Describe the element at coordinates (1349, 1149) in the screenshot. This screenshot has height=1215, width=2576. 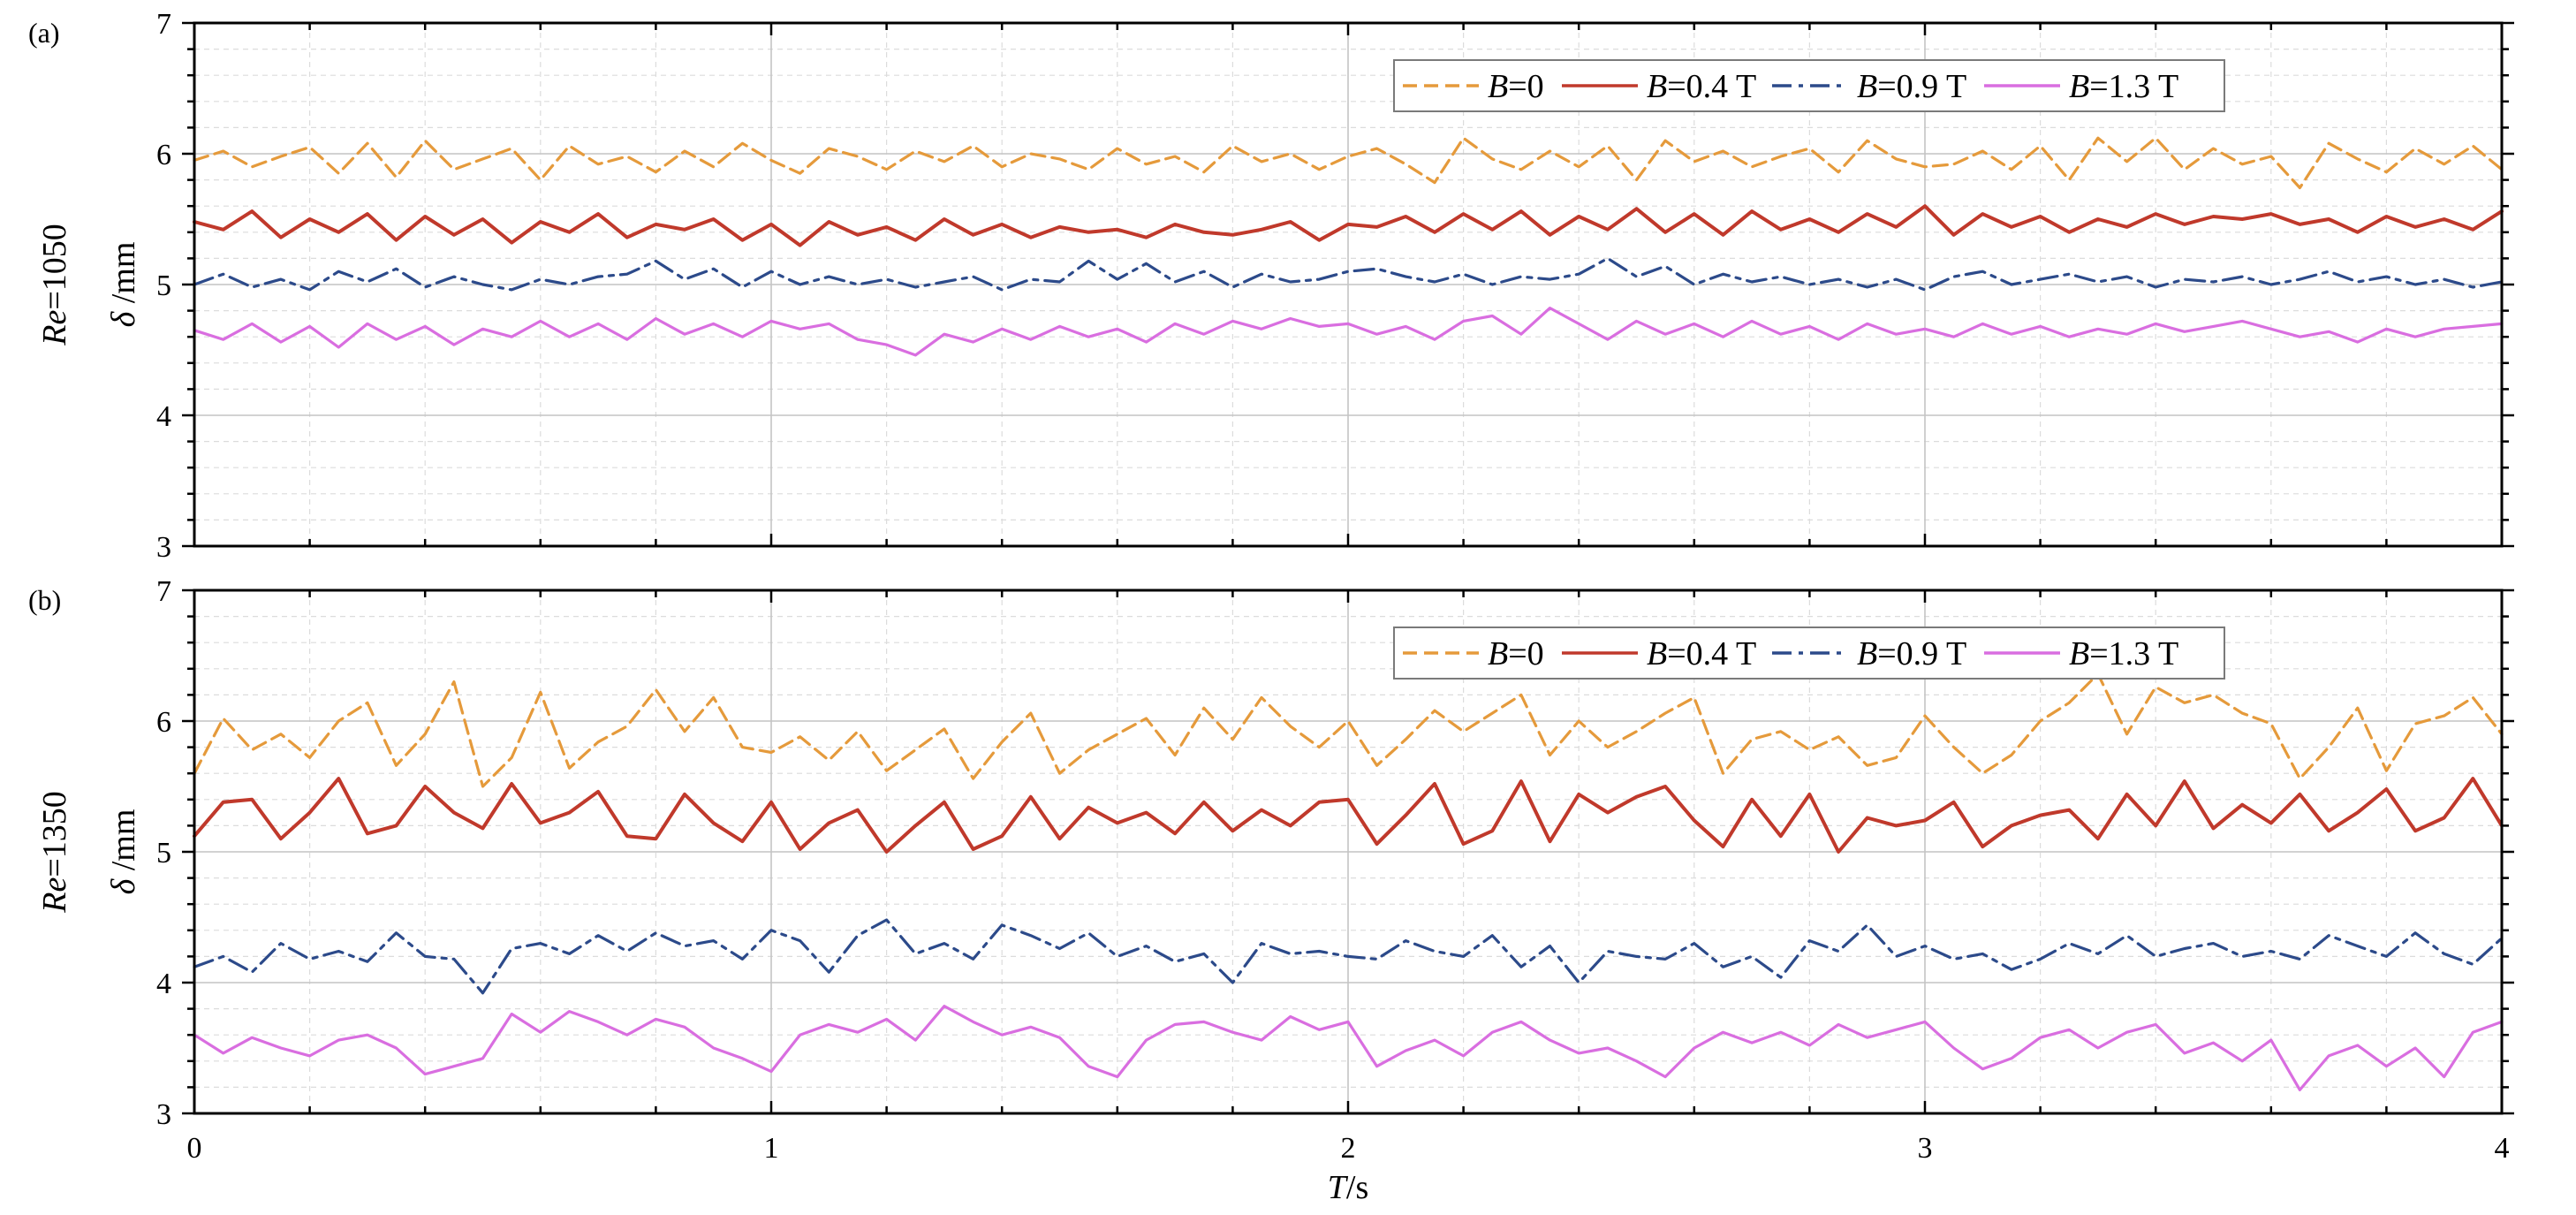
I see `x-tick-label: 2` at that location.